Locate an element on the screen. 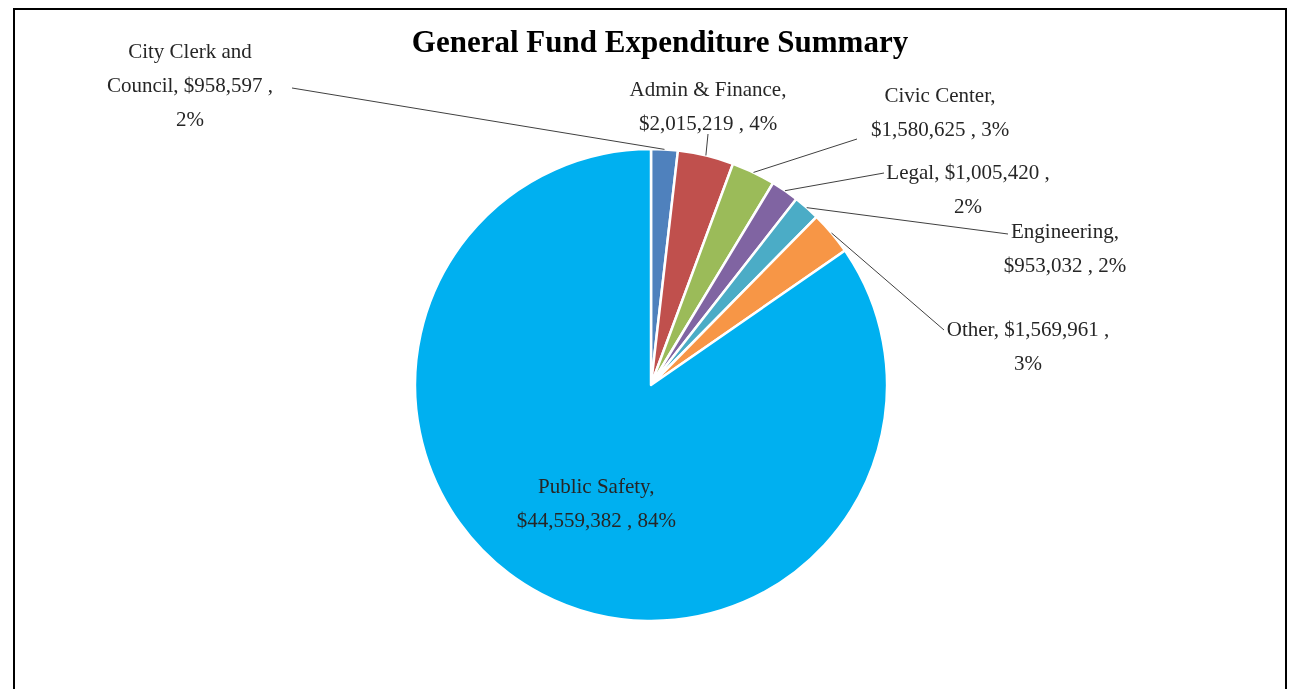 This screenshot has width=1297, height=689. slice-label: Legal, $1,005,420 , 2% is located at coordinates (968, 189).